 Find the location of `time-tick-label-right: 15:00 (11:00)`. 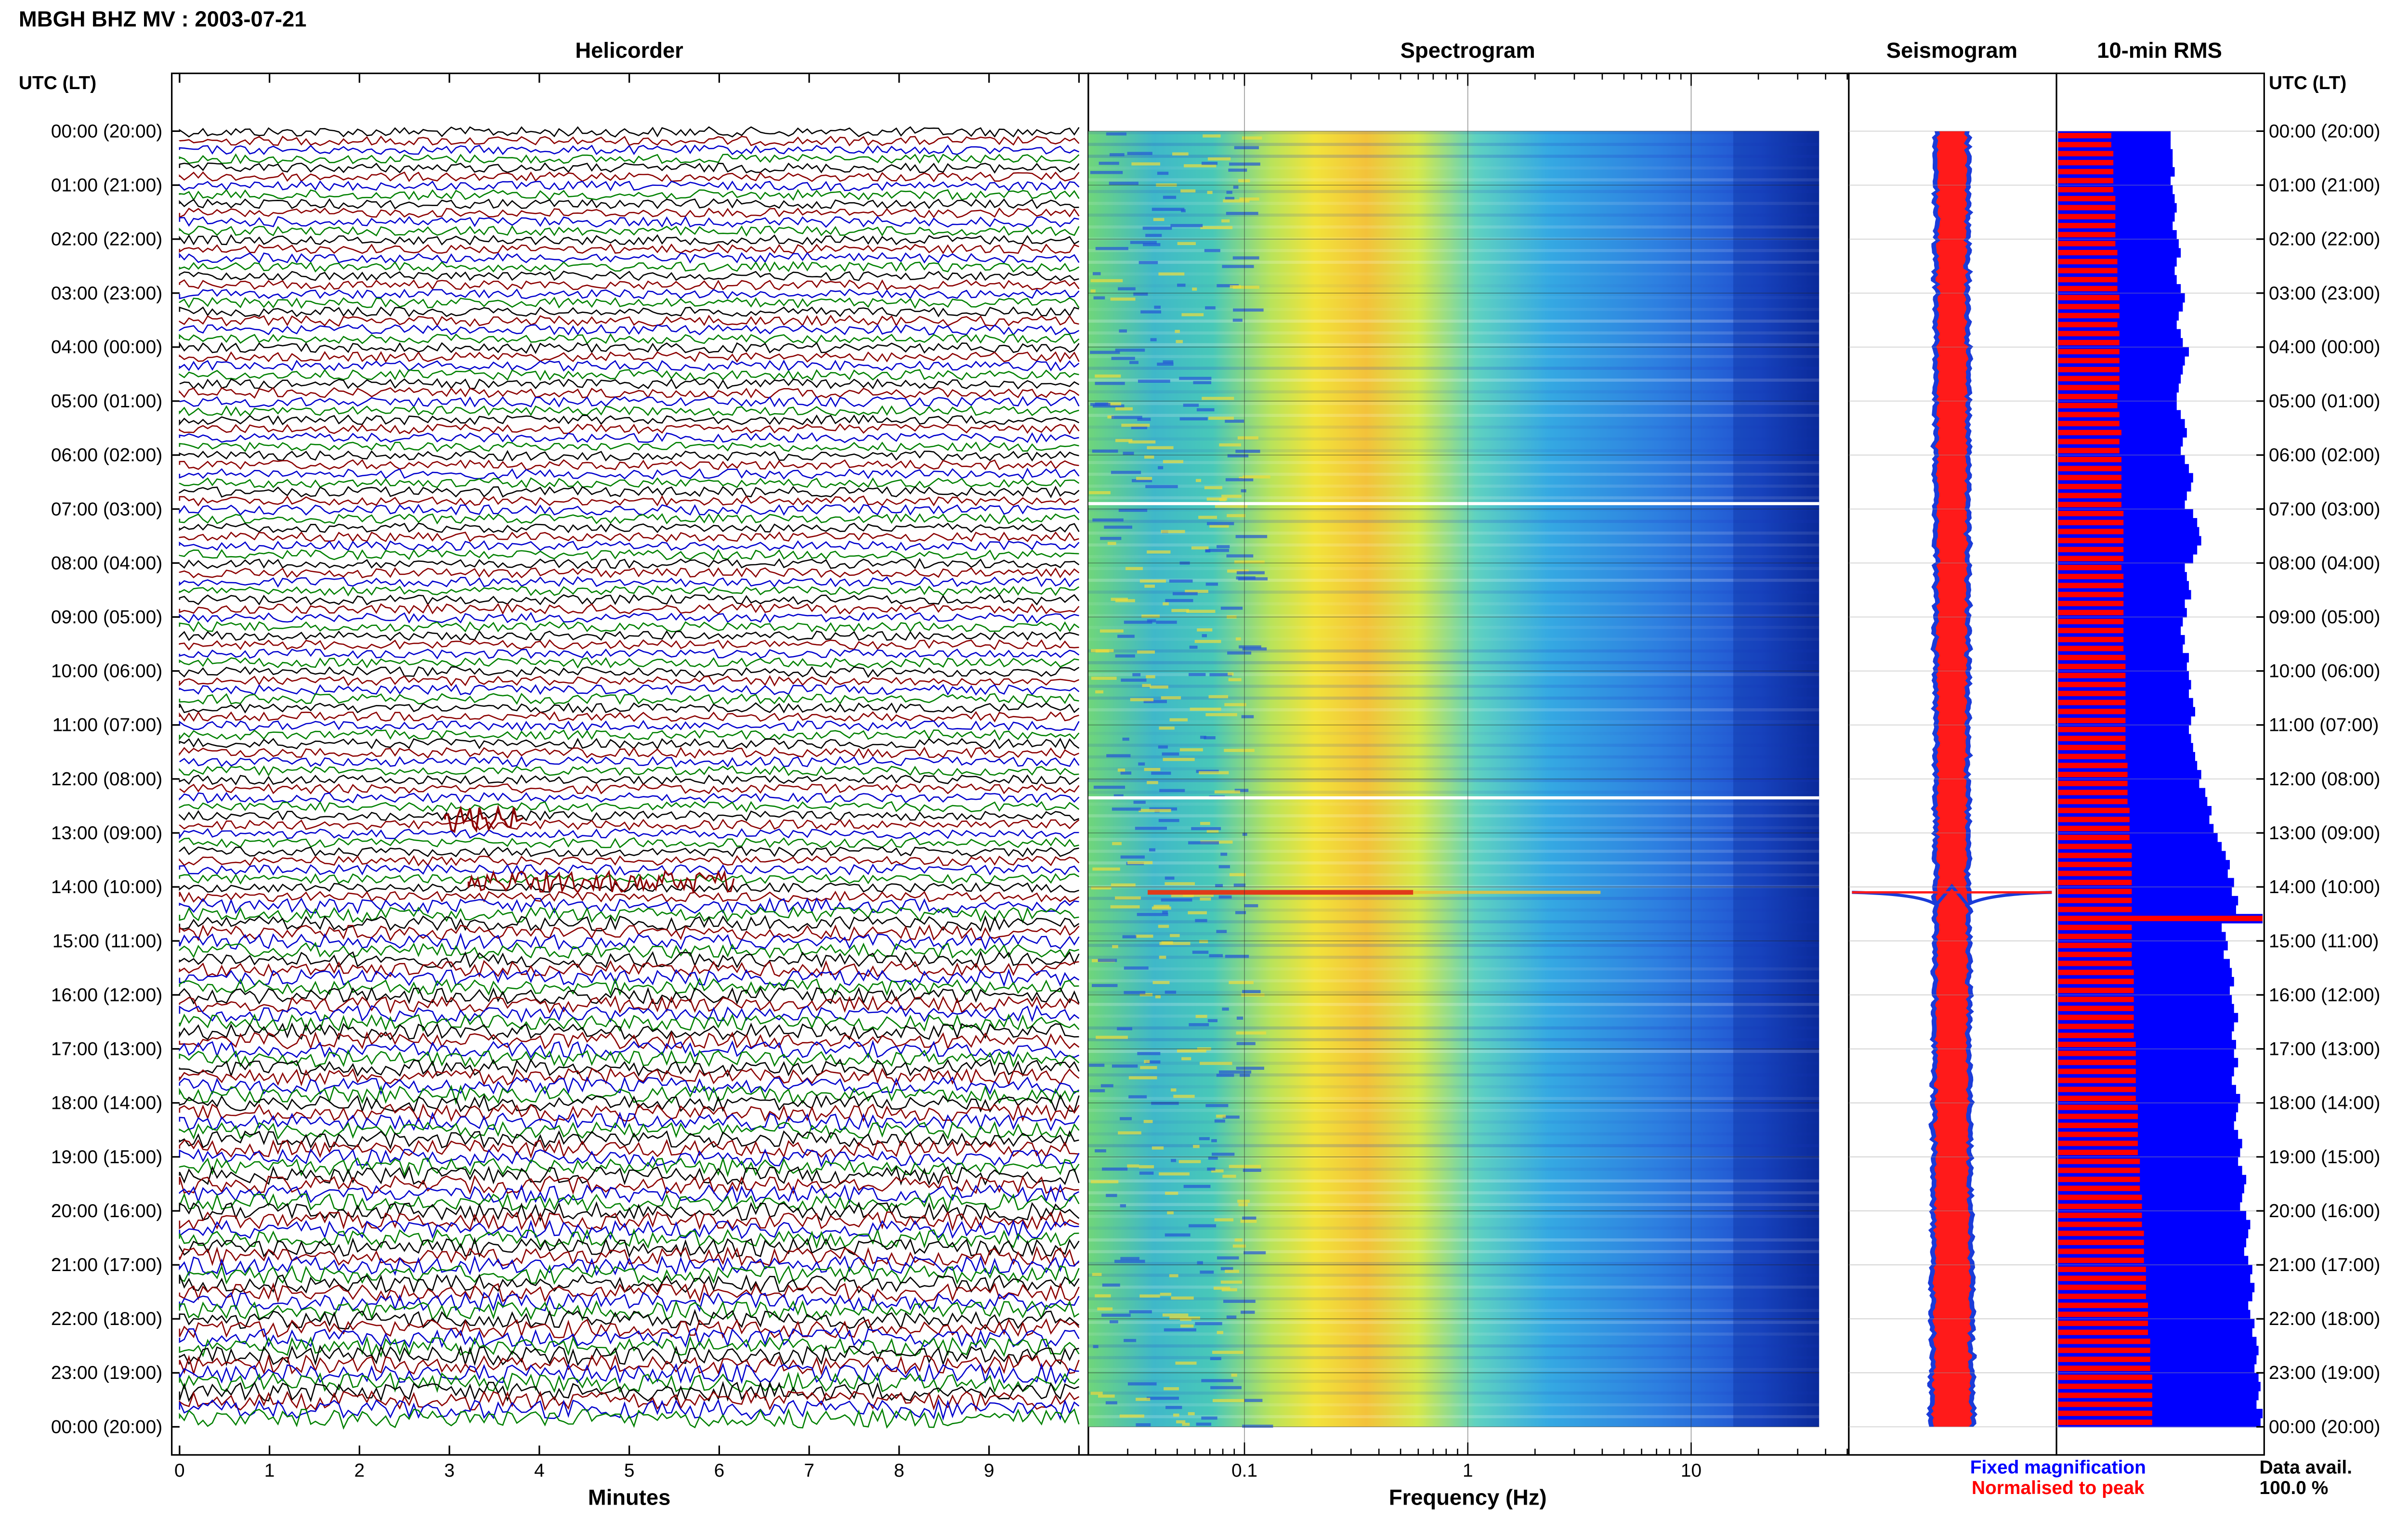

time-tick-label-right: 15:00 (11:00) is located at coordinates (2324, 941).